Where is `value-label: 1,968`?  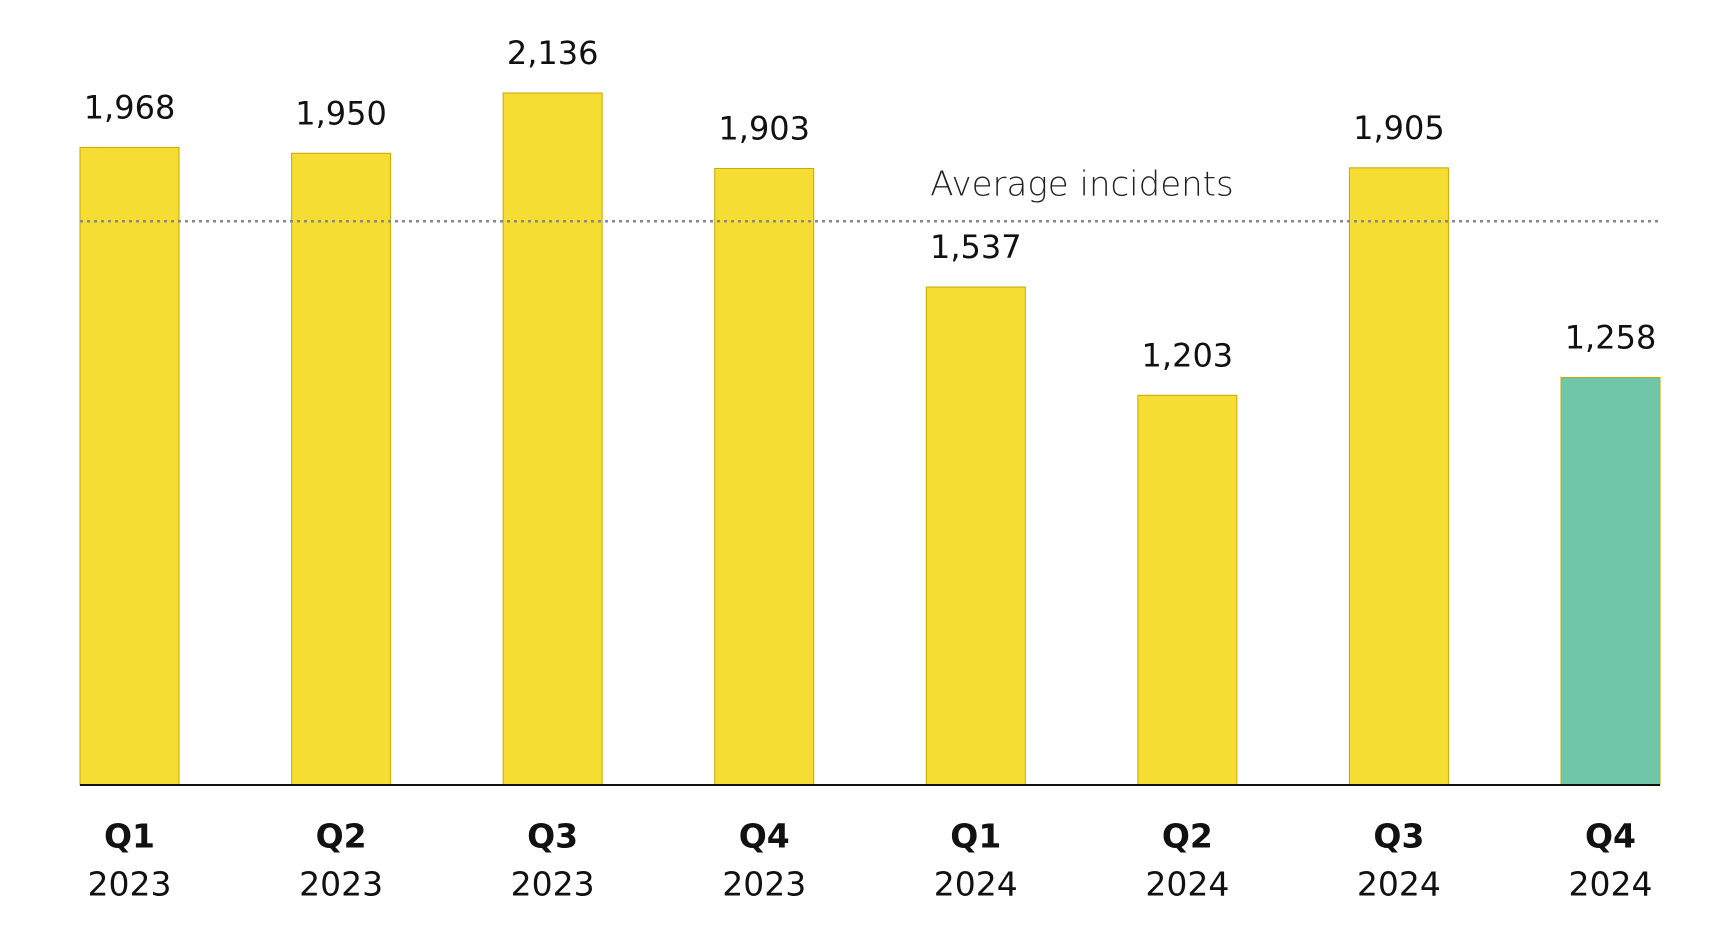
value-label: 1,968 is located at coordinates (130, 107).